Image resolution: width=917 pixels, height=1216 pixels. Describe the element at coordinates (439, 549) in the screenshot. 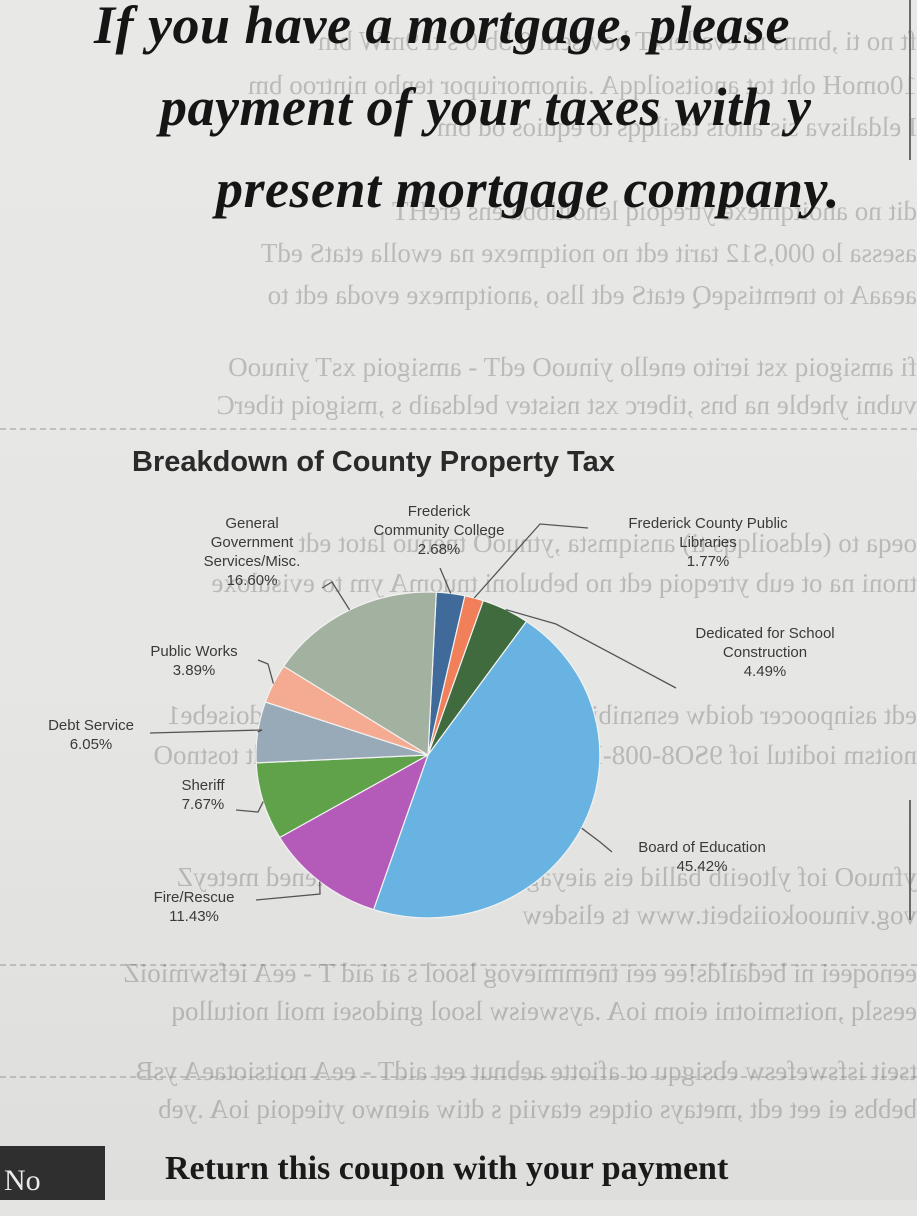

I see `label-percent: 2.68%` at that location.